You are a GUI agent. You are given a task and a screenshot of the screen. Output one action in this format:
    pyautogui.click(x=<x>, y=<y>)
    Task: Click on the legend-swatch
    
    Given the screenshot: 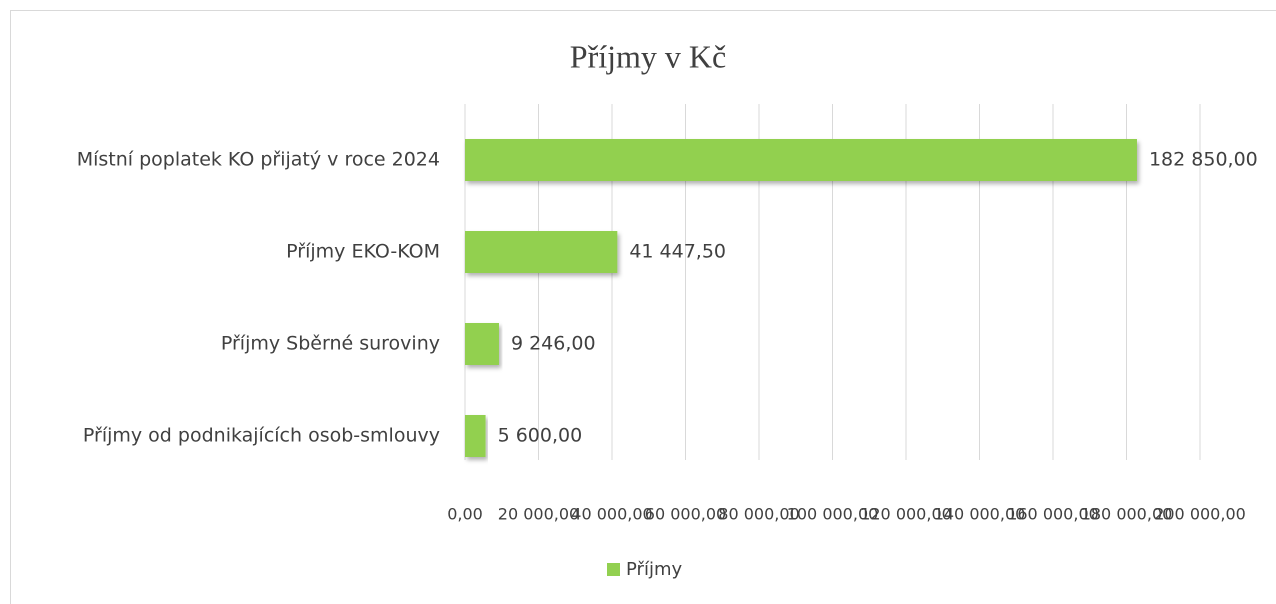 What is the action you would take?
    pyautogui.click(x=613, y=569)
    